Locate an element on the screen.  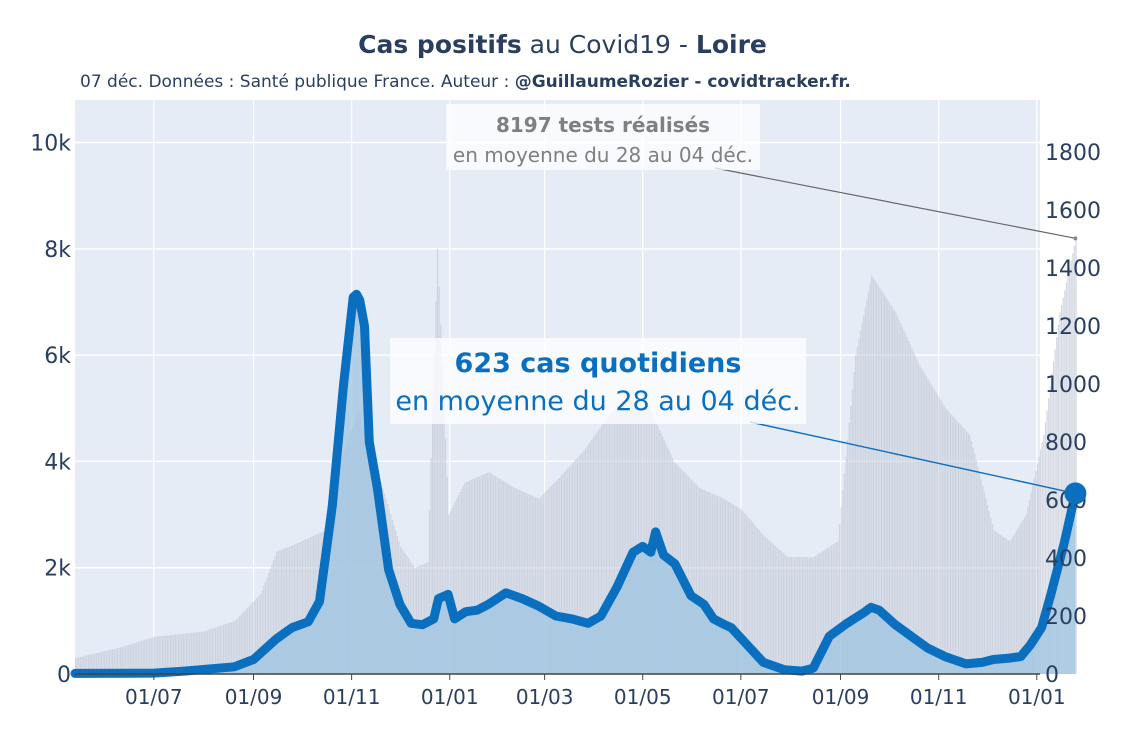
left-tick-label: 8k is located at coordinates (57, 250).